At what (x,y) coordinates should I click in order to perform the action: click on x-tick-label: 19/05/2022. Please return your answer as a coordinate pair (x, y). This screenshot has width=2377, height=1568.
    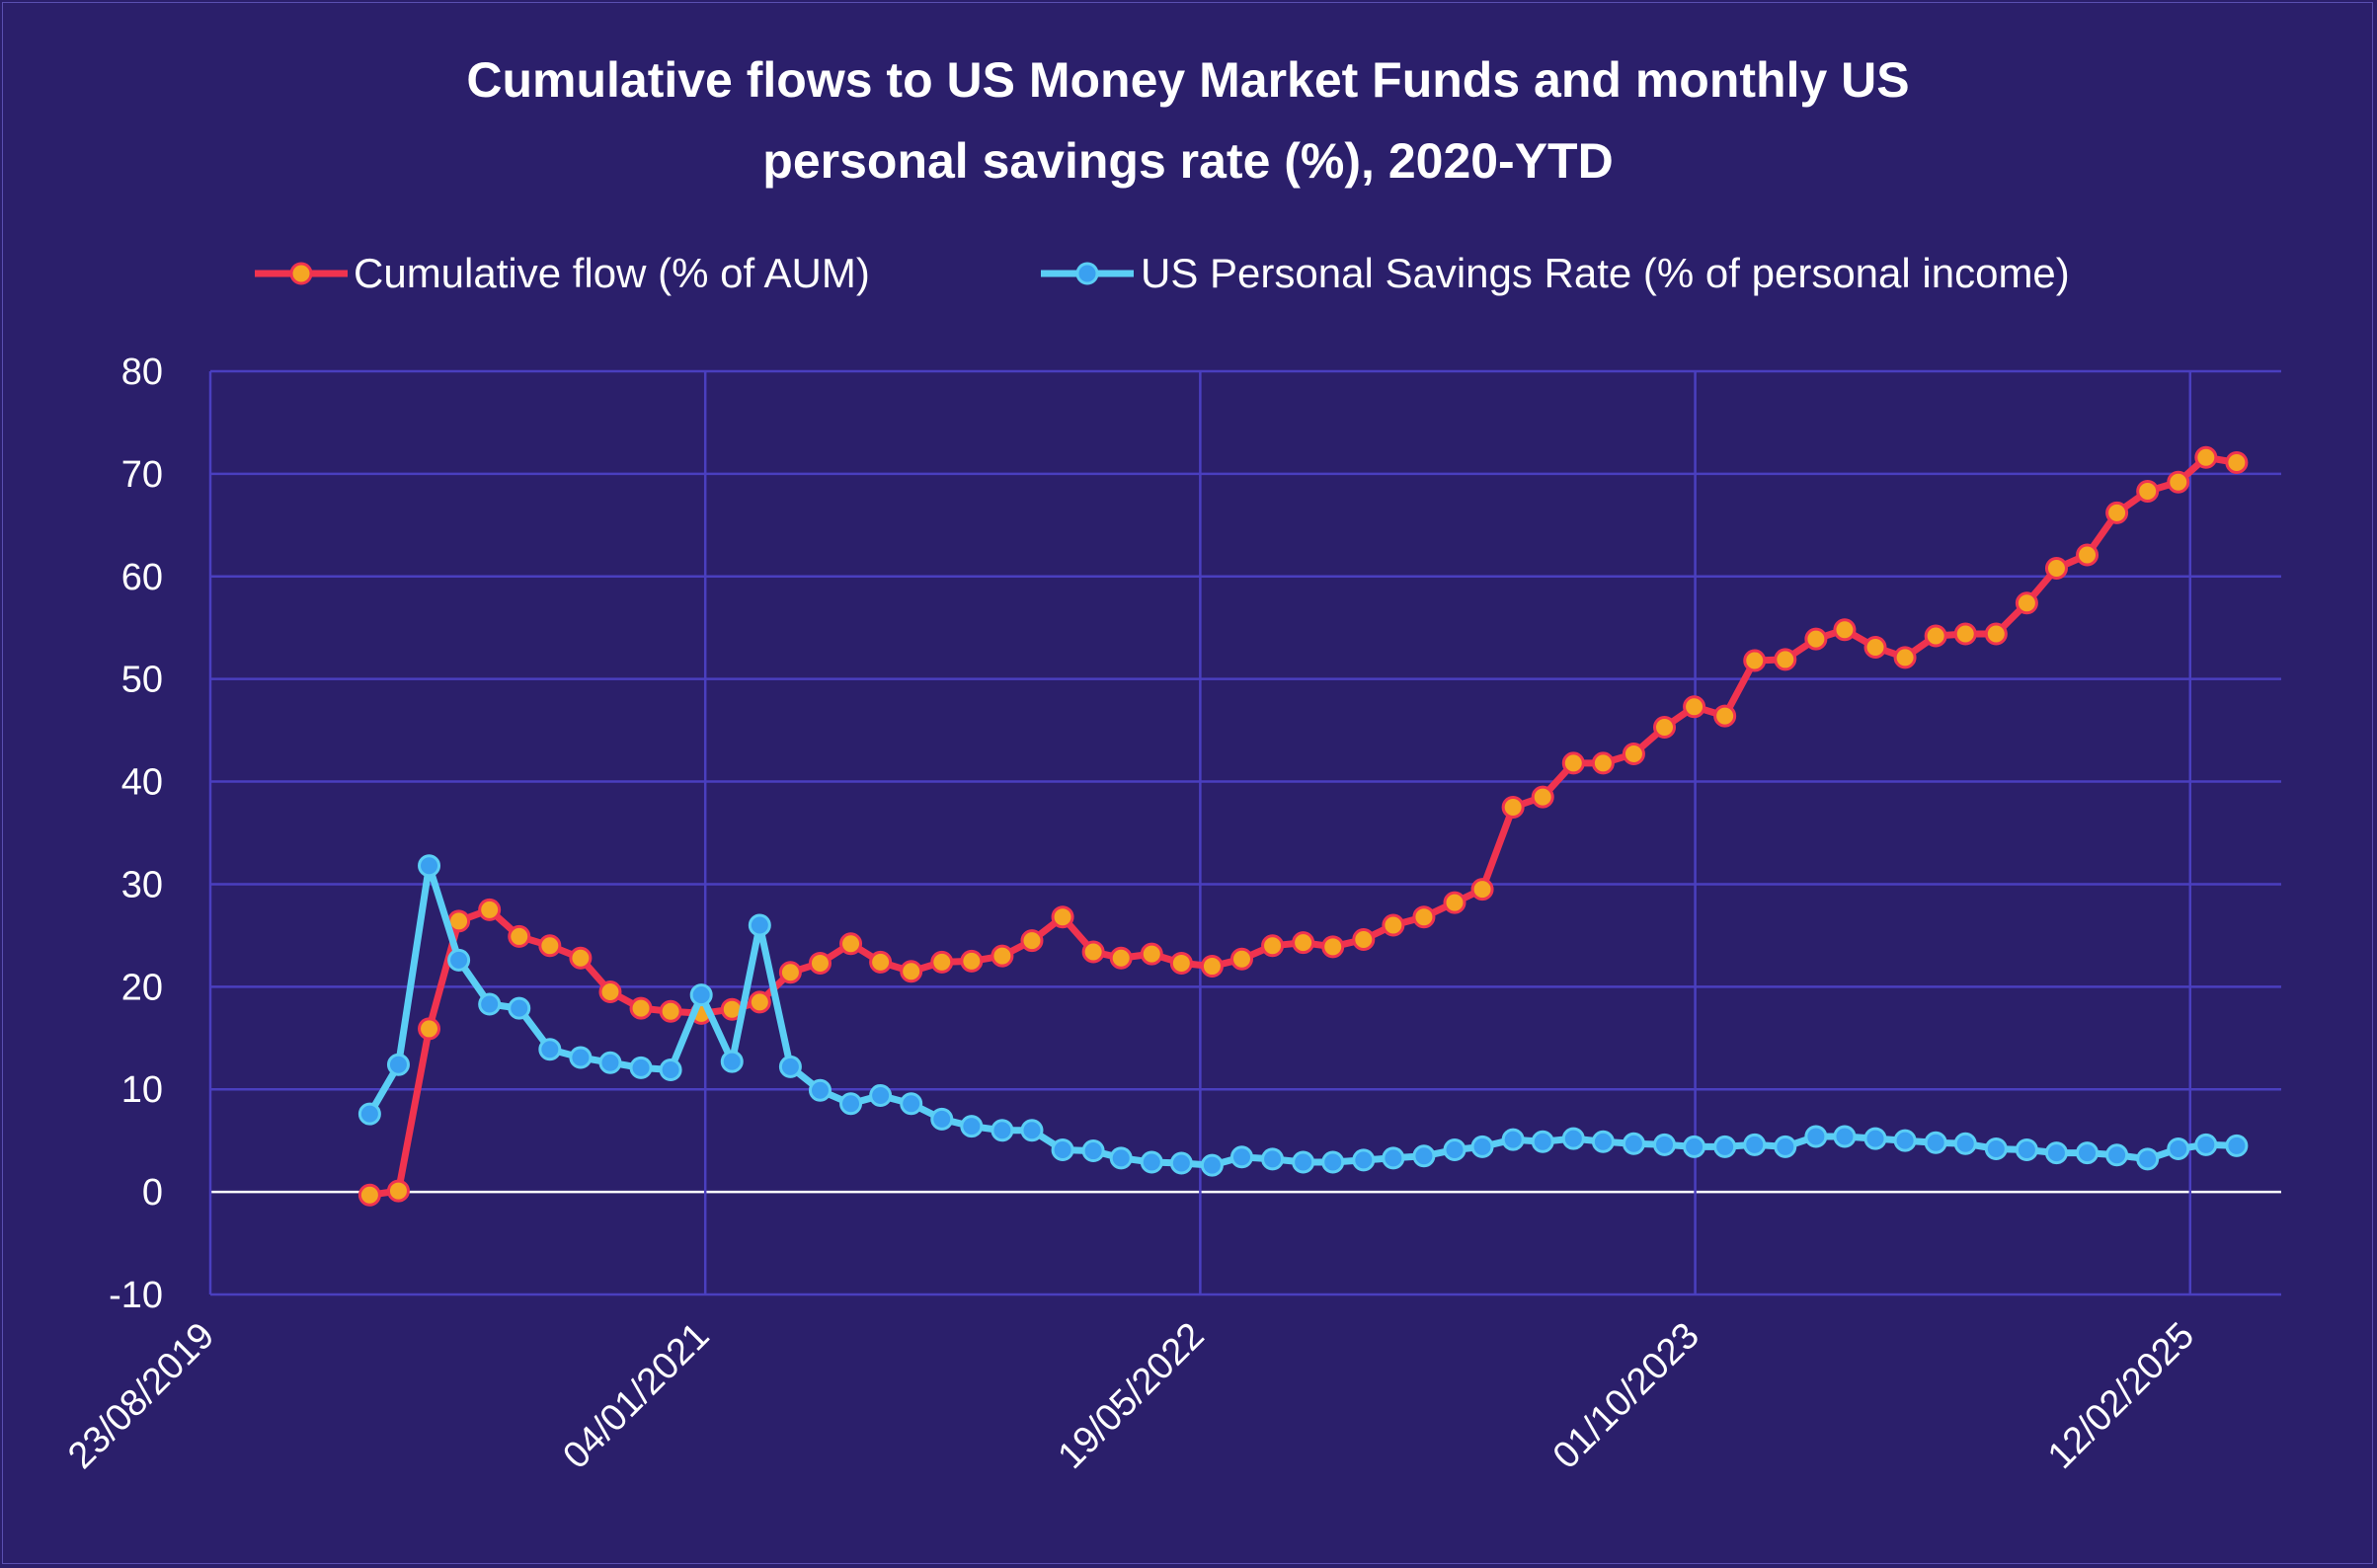
    Looking at the image, I should click on (1132, 1396).